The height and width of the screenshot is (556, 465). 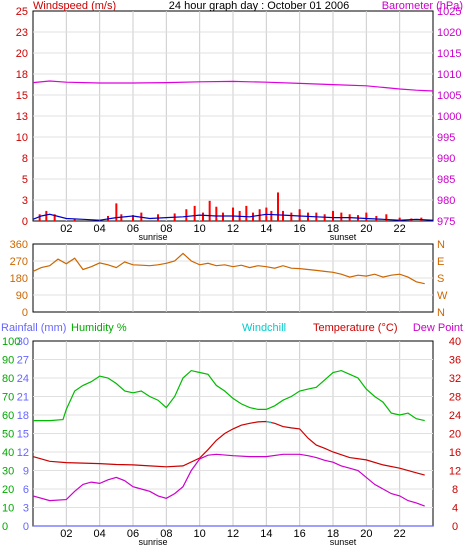 I want to click on y-tick-label: 180, so click(x=19, y=279).